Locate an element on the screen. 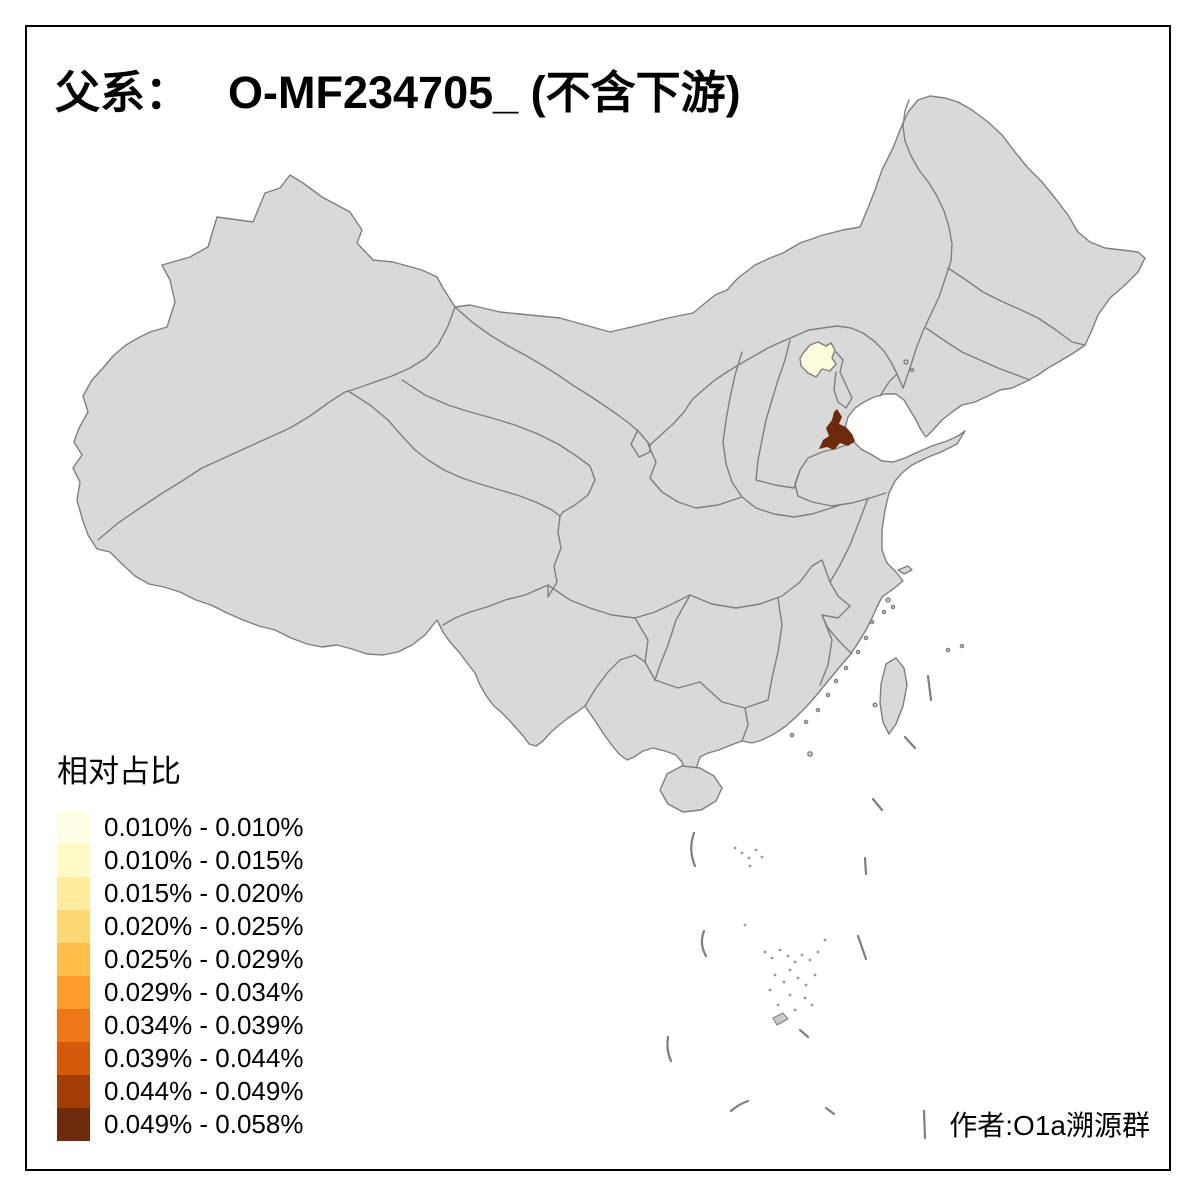 This screenshot has height=1200, width=1200. hainan-island is located at coordinates (691, 789).